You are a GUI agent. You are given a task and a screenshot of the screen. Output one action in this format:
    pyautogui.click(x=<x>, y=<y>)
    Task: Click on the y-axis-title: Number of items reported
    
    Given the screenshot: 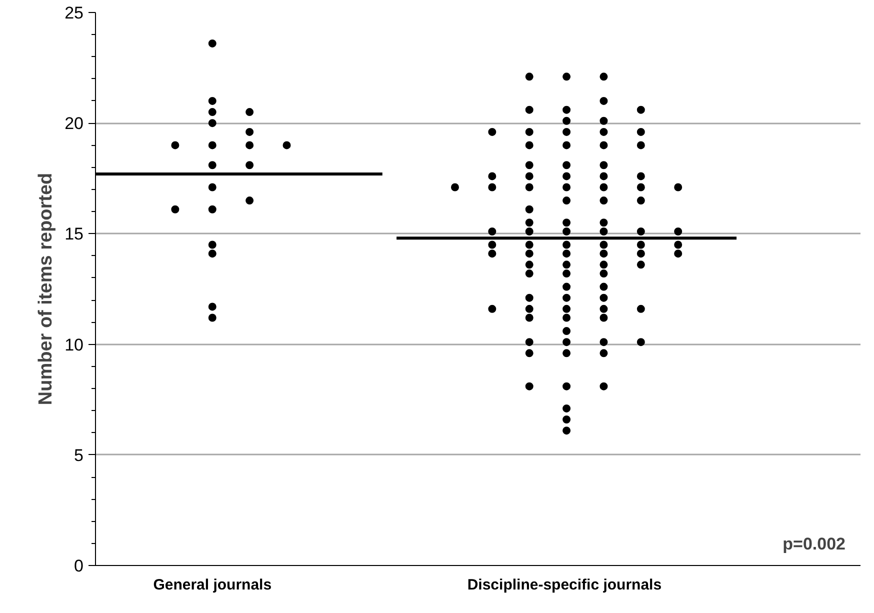 What is the action you would take?
    pyautogui.click(x=46, y=289)
    